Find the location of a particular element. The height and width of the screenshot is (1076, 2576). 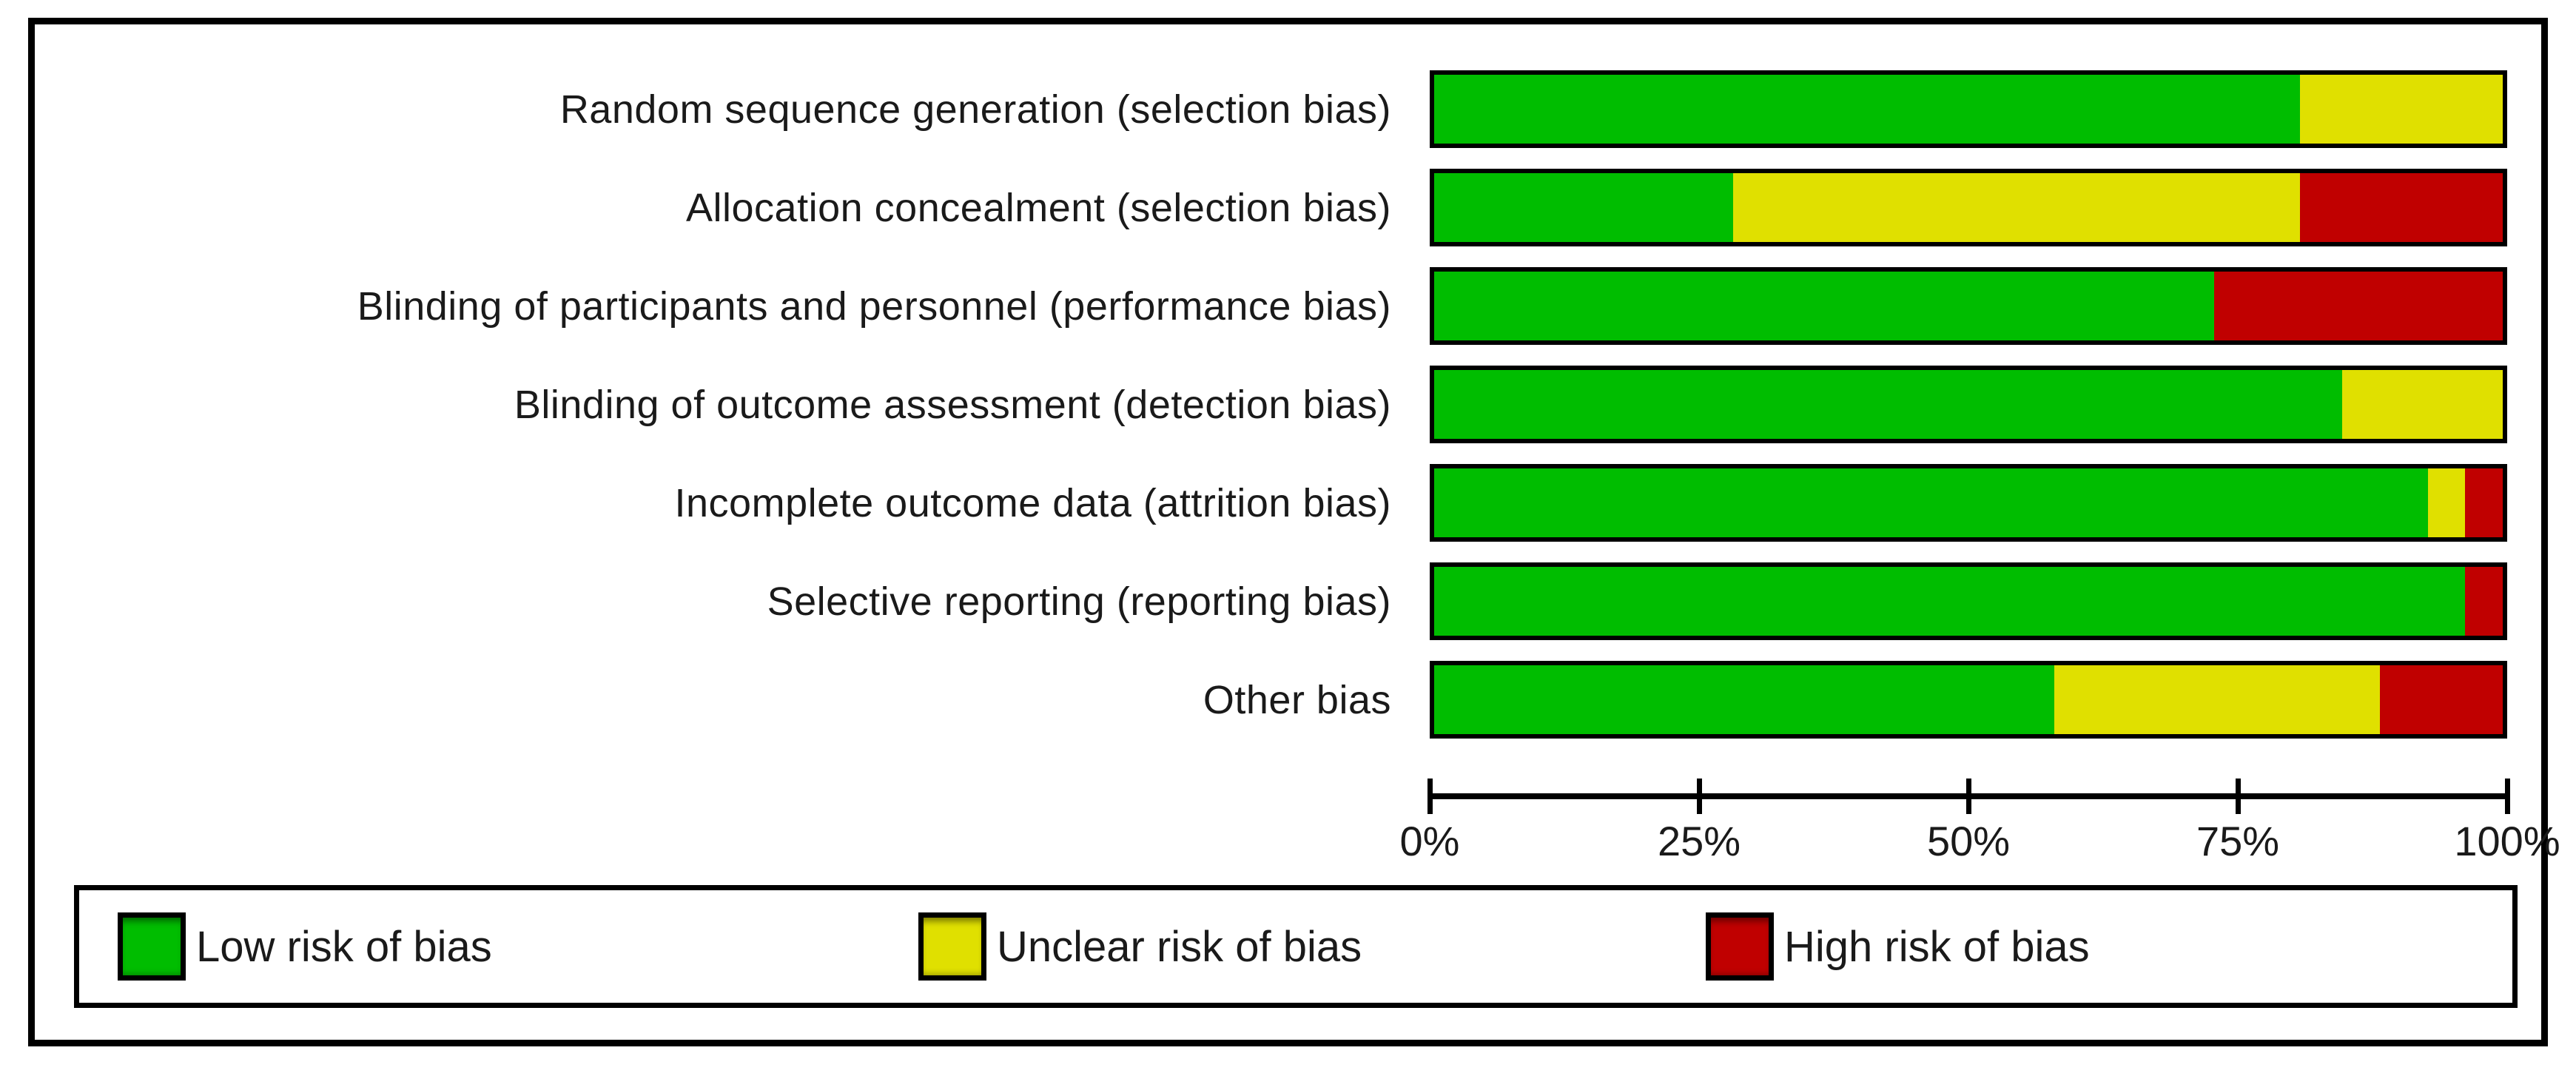

row-label: Allocation concealment (selection bias) is located at coordinates (1038, 207).